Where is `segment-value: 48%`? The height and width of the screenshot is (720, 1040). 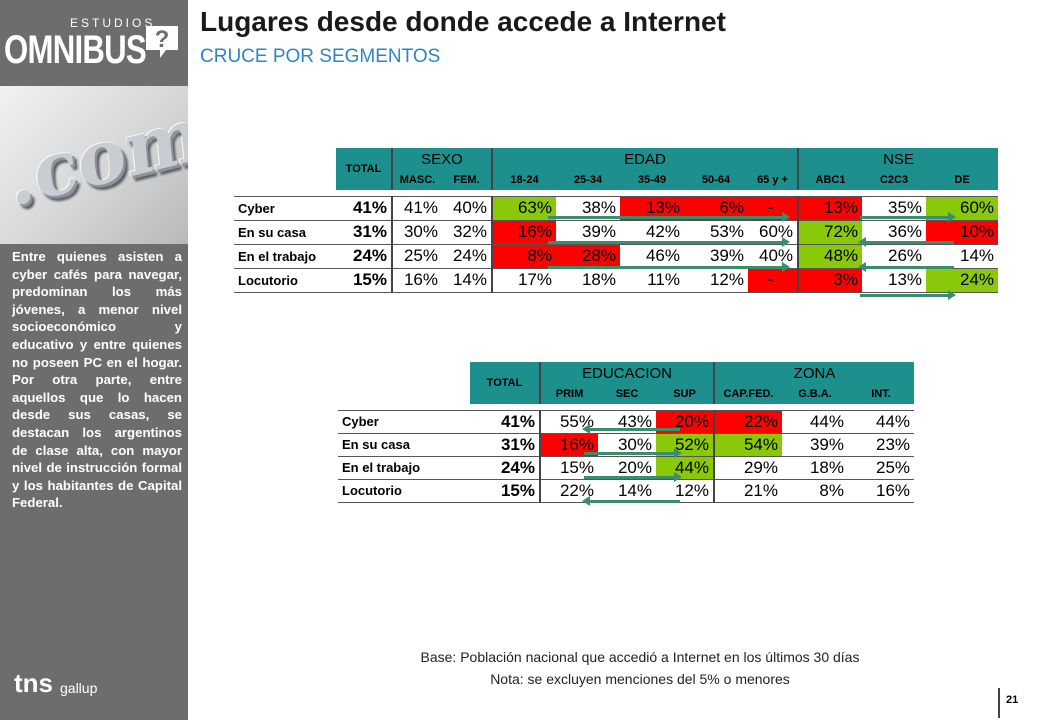
segment-value: 48% is located at coordinates (830, 256).